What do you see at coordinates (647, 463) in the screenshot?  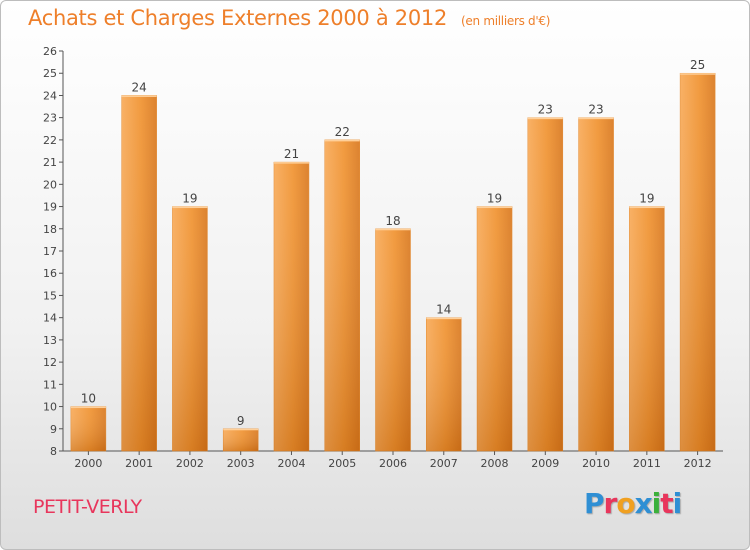 I see `x-tick-label: 2011` at bounding box center [647, 463].